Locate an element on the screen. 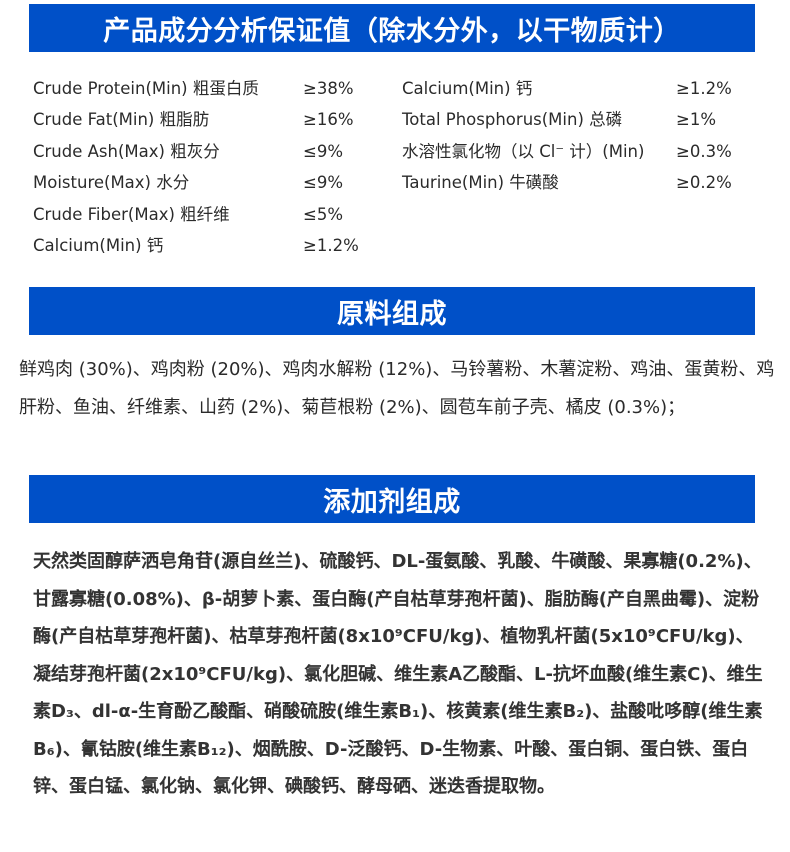  analysis-label: Crude Fat(Min) 粗脂肪 is located at coordinates (121, 119).